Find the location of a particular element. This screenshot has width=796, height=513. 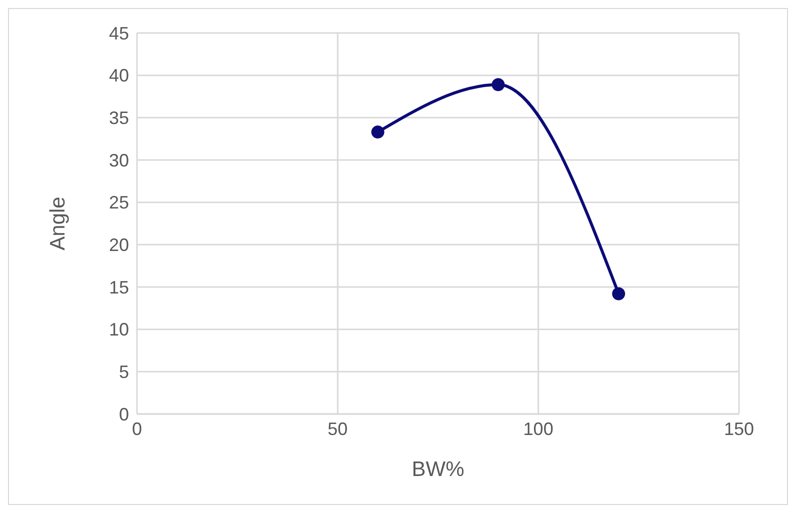

y-tick-label: 40 is located at coordinates (118, 76).